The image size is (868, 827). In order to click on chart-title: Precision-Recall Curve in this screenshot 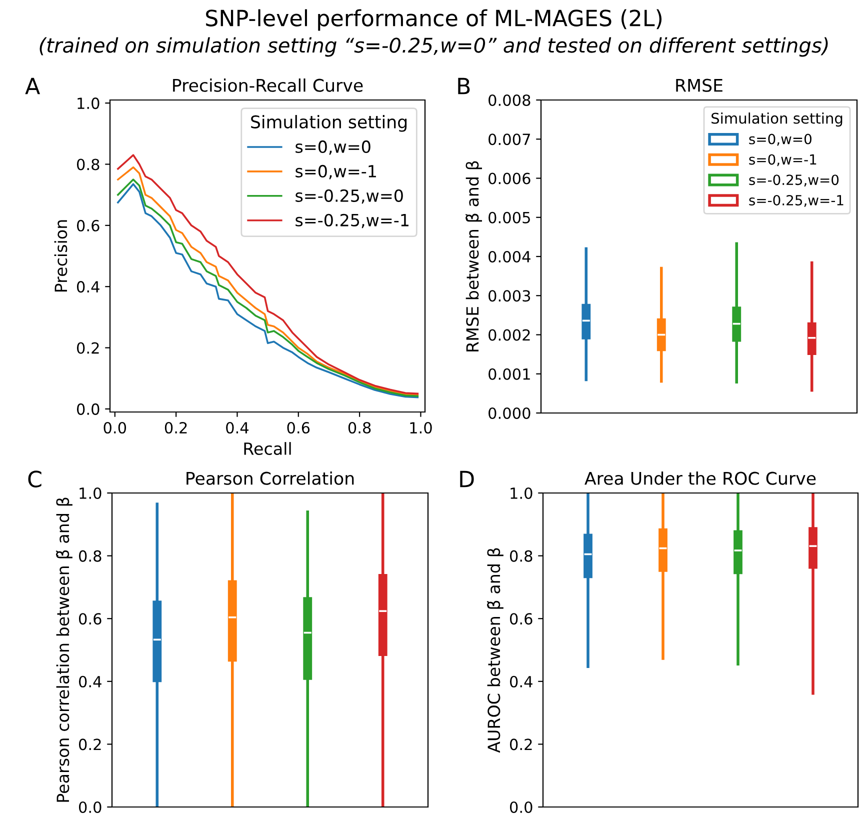, I will do `click(268, 85)`.